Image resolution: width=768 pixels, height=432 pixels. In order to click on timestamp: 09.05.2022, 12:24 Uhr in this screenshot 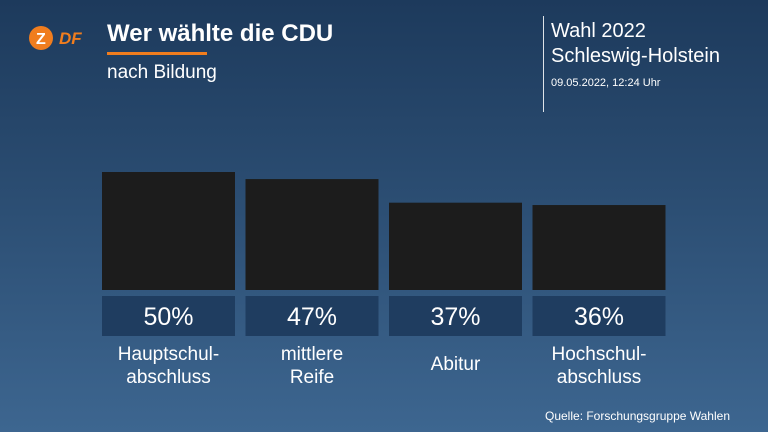, I will do `click(606, 83)`.